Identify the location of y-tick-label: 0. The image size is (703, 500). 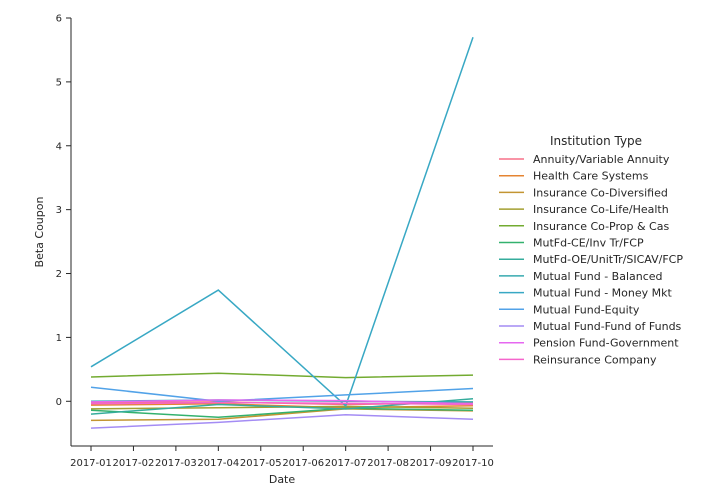
(59, 402).